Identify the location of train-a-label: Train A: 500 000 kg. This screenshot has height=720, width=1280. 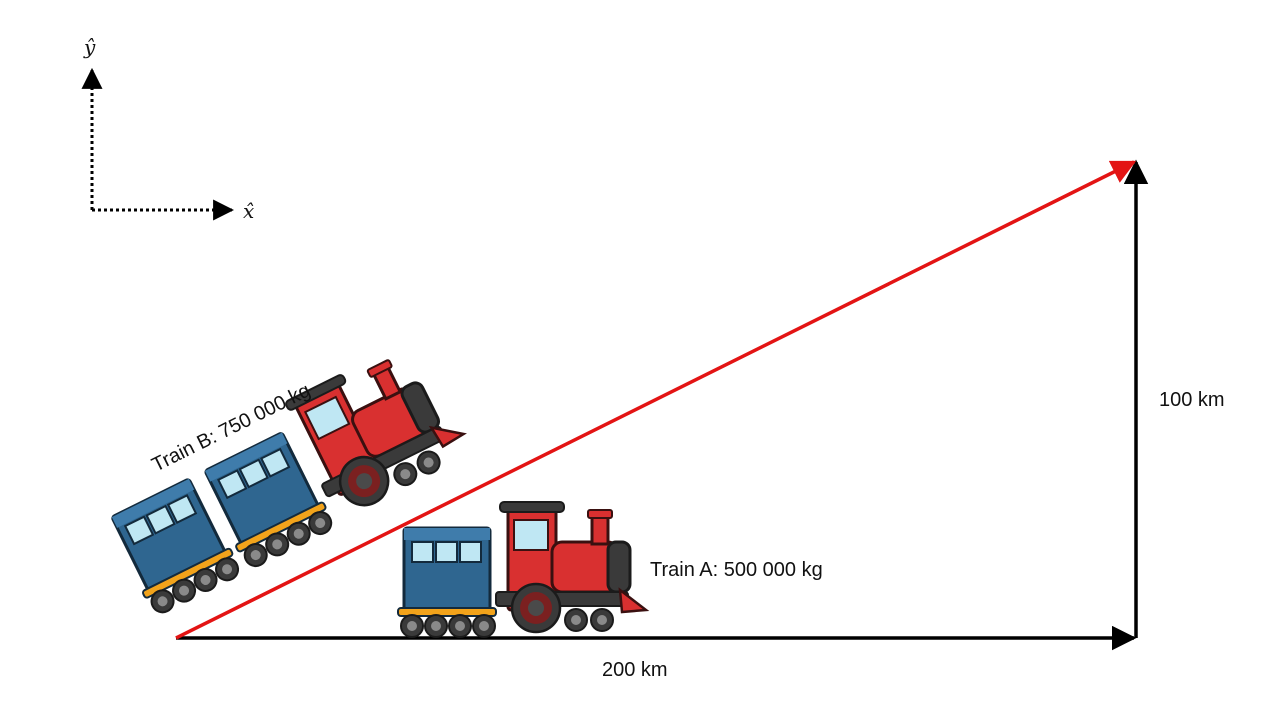
(736, 570).